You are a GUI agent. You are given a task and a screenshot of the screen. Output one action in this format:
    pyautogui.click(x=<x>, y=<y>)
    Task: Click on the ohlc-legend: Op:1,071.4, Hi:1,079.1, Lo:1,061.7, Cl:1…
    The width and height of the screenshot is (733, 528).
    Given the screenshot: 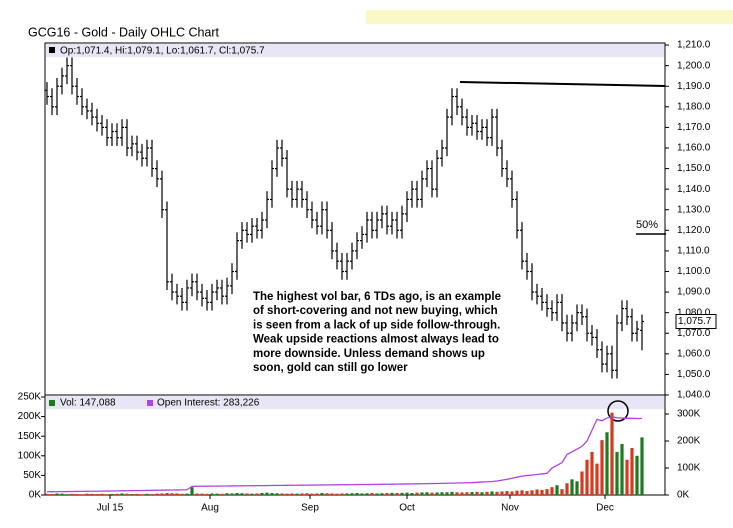 What is the action you would take?
    pyautogui.click(x=162, y=51)
    